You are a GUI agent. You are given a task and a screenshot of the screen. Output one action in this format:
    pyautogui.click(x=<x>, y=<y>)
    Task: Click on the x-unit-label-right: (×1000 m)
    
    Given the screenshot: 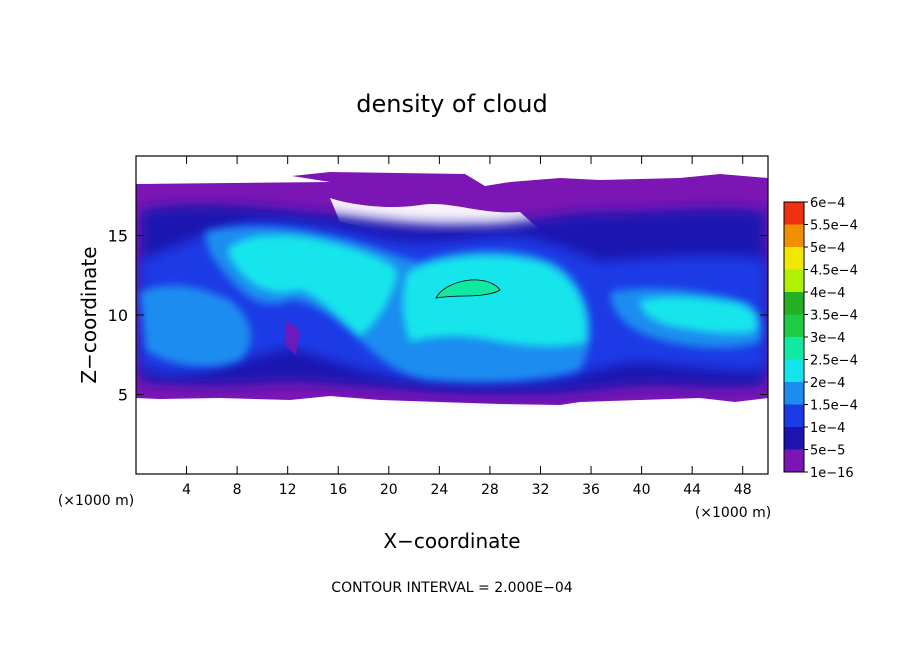 What is the action you would take?
    pyautogui.click(x=733, y=513)
    